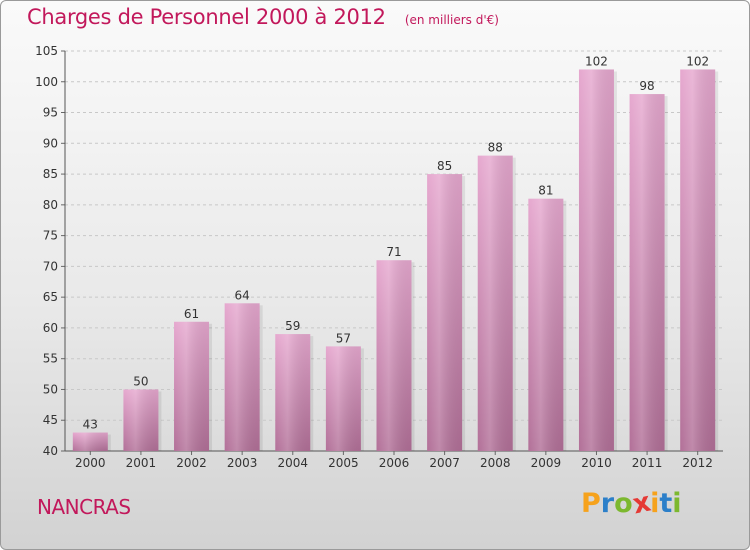 The height and width of the screenshot is (550, 750). What do you see at coordinates (191, 314) in the screenshot?
I see `data-label: 61` at bounding box center [191, 314].